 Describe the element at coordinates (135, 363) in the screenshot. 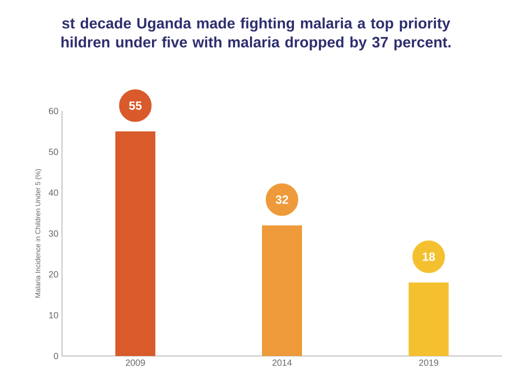

I see `x-tick-label: 2009` at that location.